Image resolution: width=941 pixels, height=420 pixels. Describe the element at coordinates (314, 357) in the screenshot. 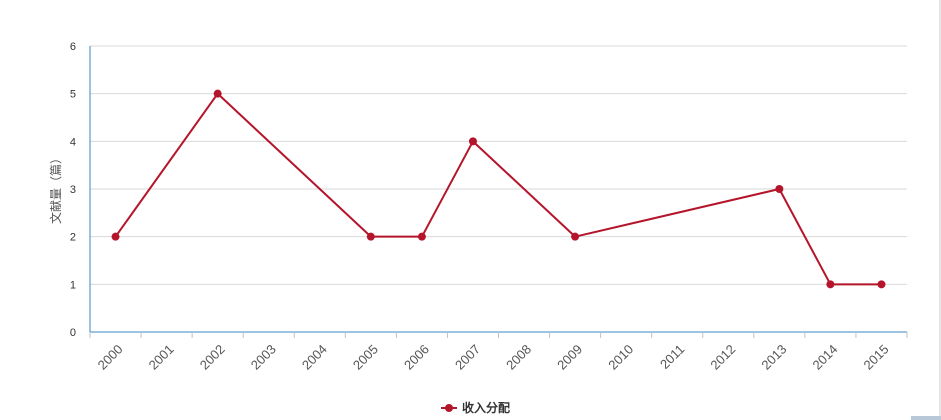

I see `x-tick-label: 2004` at that location.